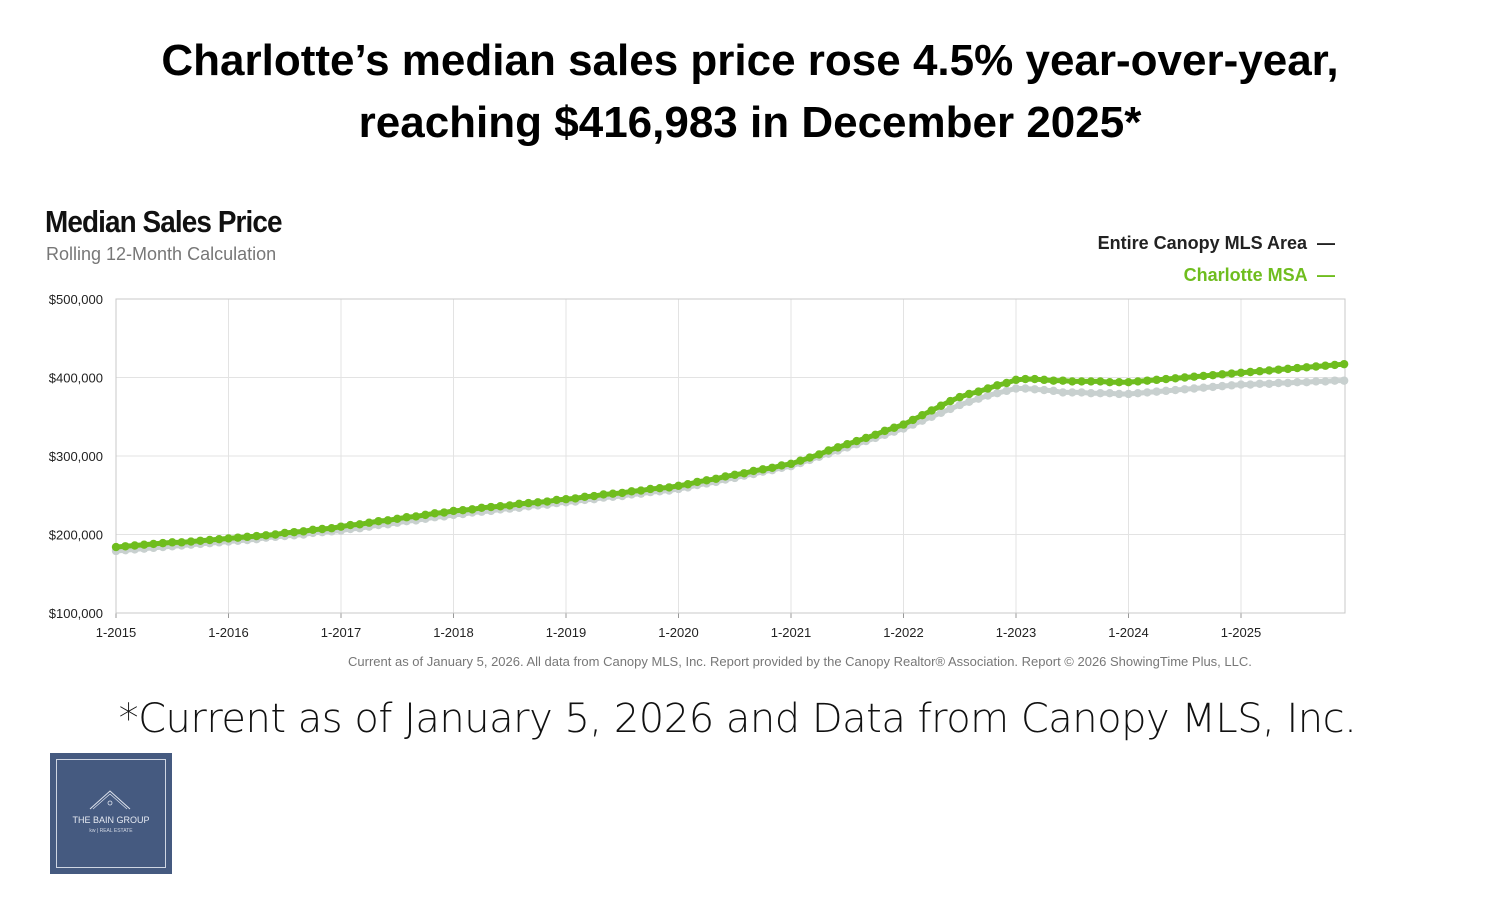 This screenshot has height=900, width=1500. Describe the element at coordinates (110, 800) in the screenshot. I see `house-roof-icon` at that location.